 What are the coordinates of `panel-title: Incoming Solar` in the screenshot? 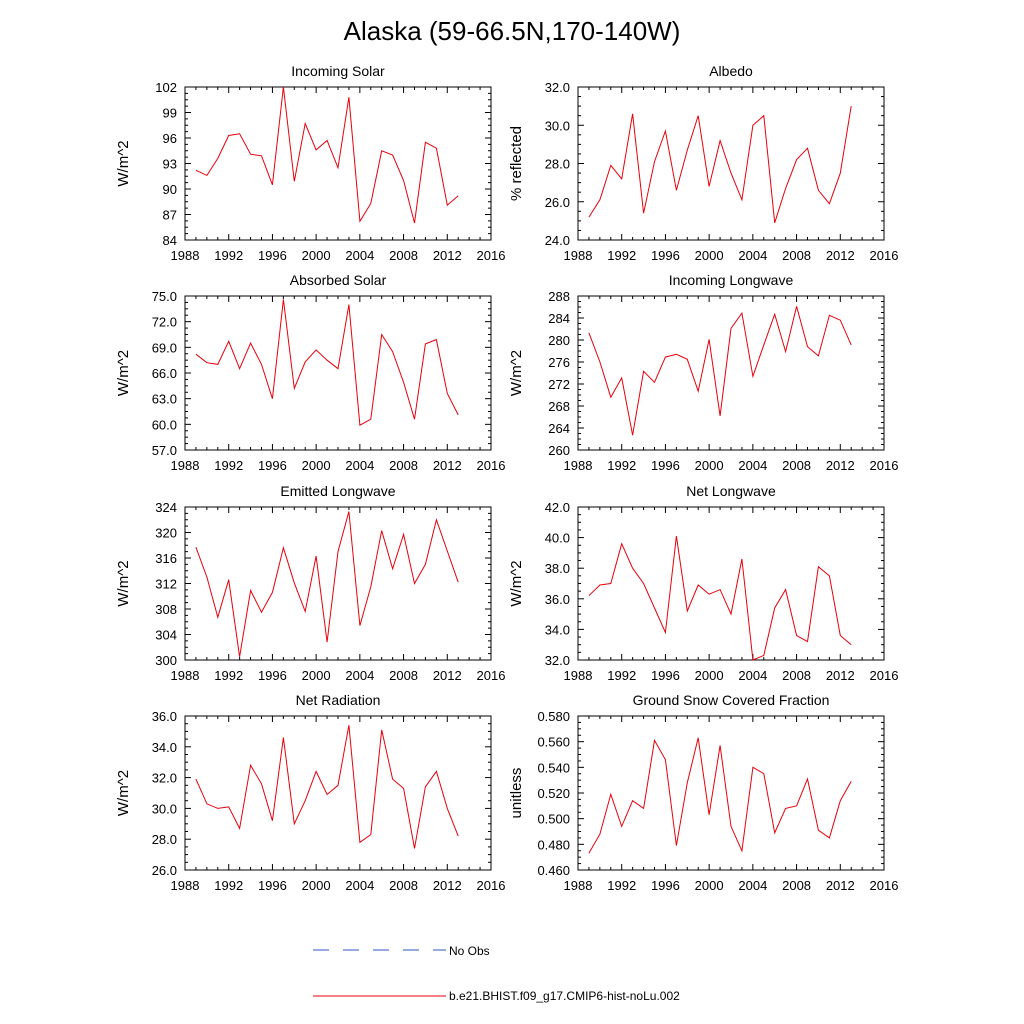 It's located at (338, 71).